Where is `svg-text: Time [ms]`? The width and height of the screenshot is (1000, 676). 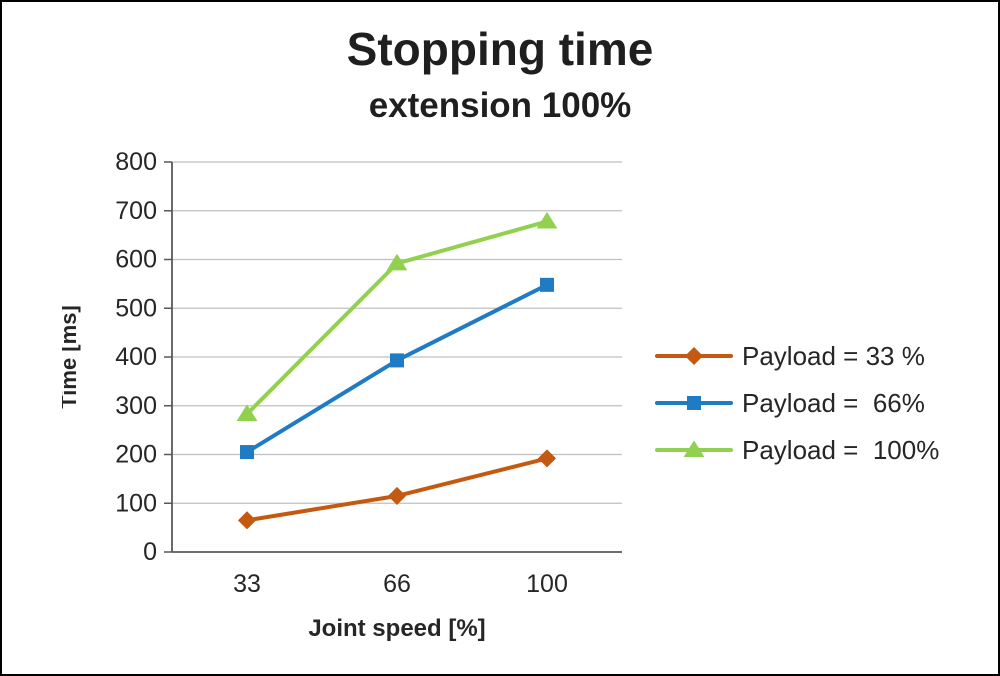 svg-text: Time [ms] is located at coordinates (71, 357).